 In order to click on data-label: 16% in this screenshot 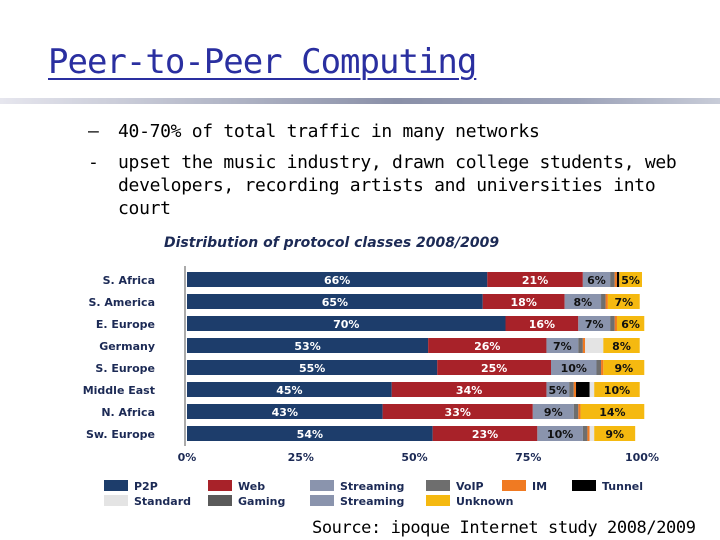, I will do `click(542, 324)`.